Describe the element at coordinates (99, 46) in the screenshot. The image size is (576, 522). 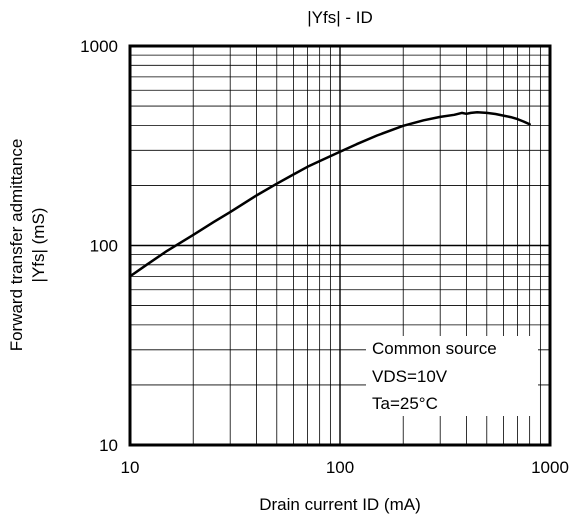
I see `y-tick-label: 1000` at that location.